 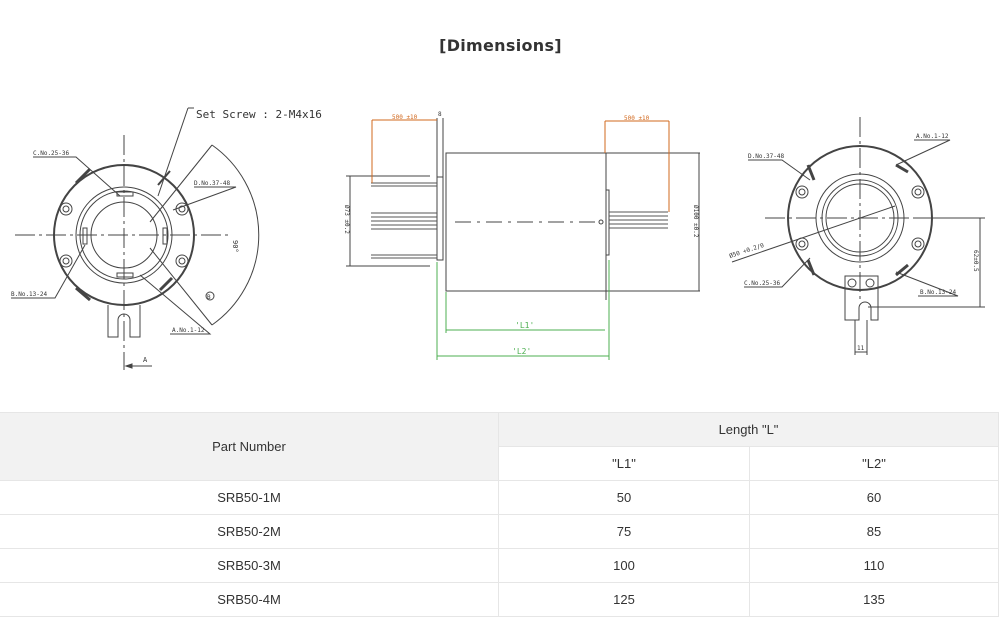 I want to click on table-row: SRB50-1M 50 60, so click(x=499, y=497).